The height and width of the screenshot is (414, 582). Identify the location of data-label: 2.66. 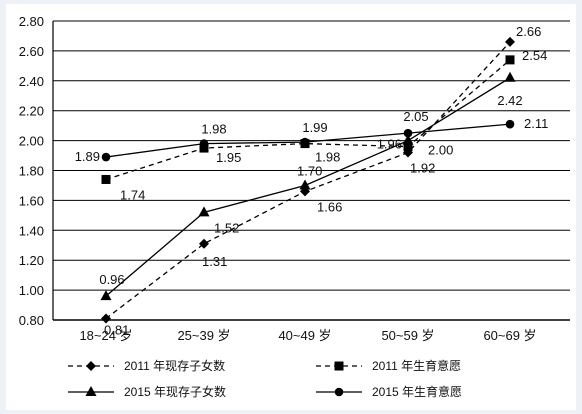
(528, 31).